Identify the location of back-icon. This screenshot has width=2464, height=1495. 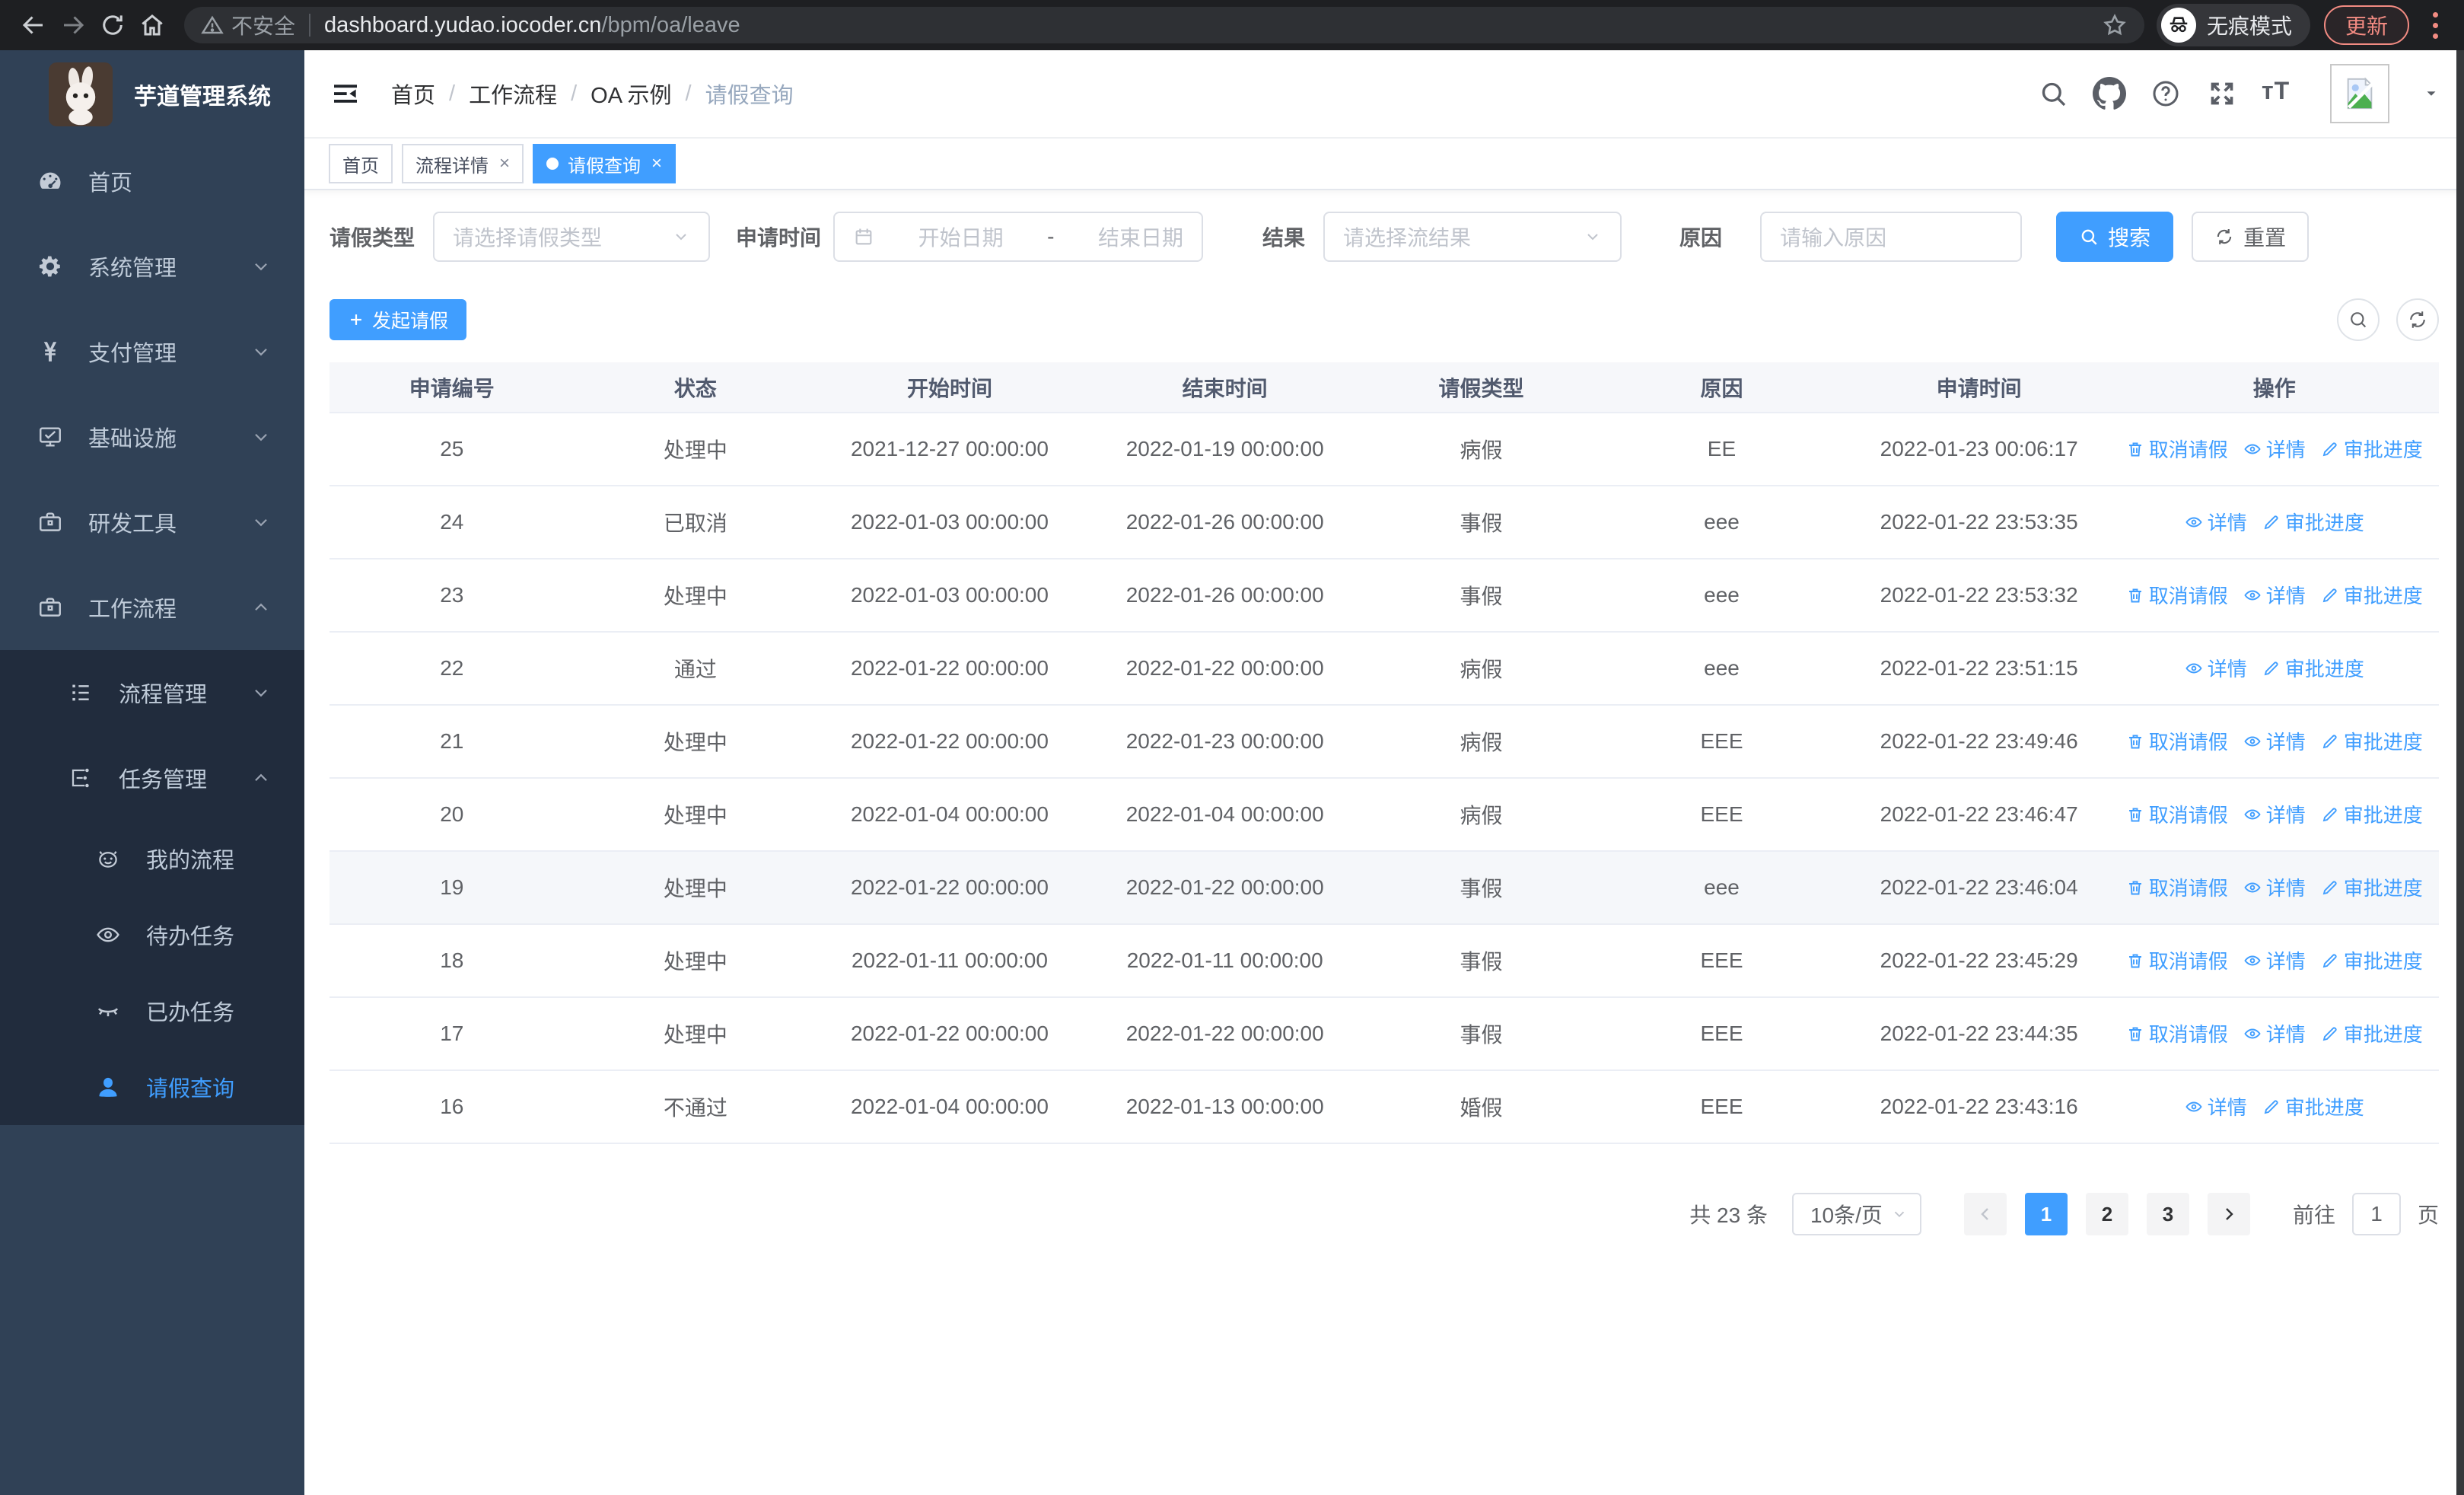
(33, 25).